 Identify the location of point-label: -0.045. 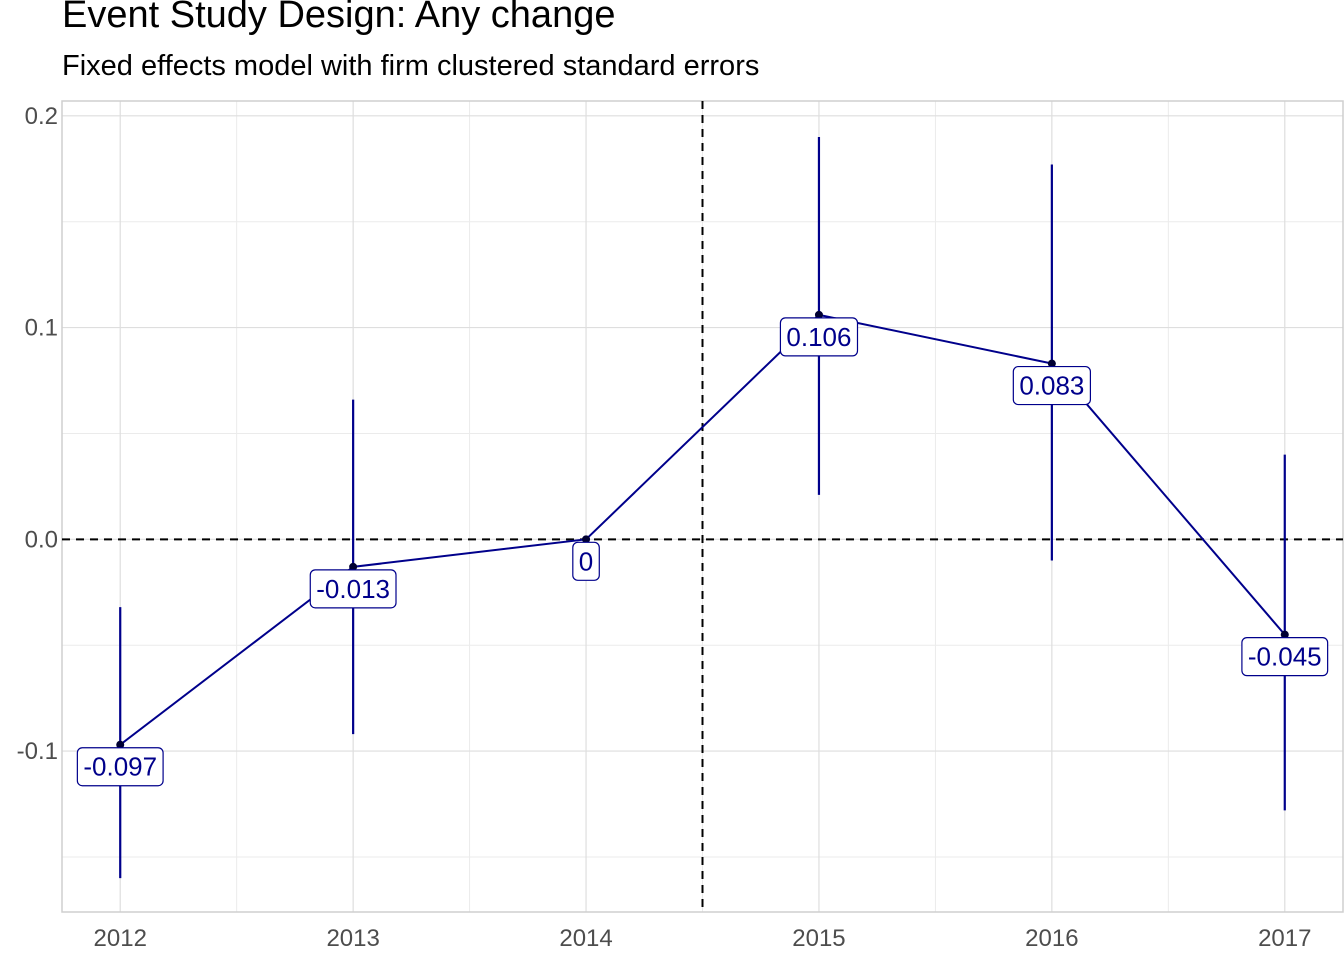
(1285, 657).